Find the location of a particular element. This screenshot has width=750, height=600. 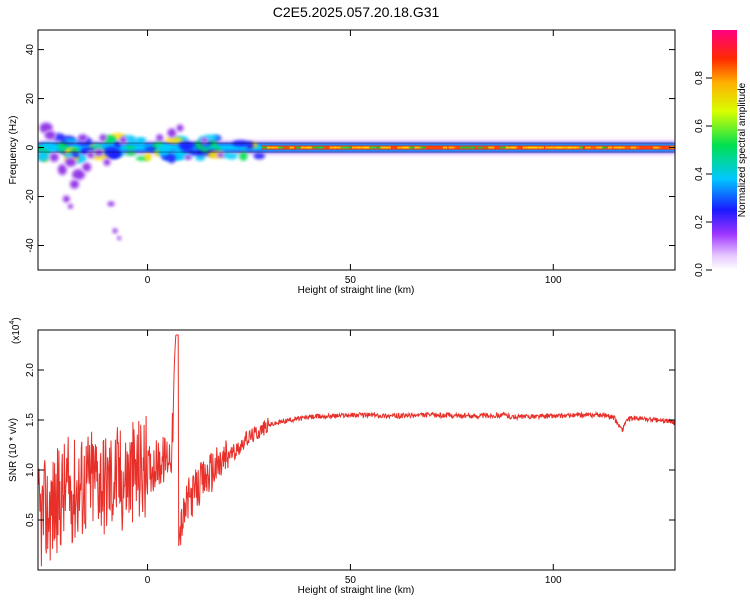

colorbar-ticks: 0.0 0.2 0.4 0.6 0.8 is located at coordinates (703, 174).